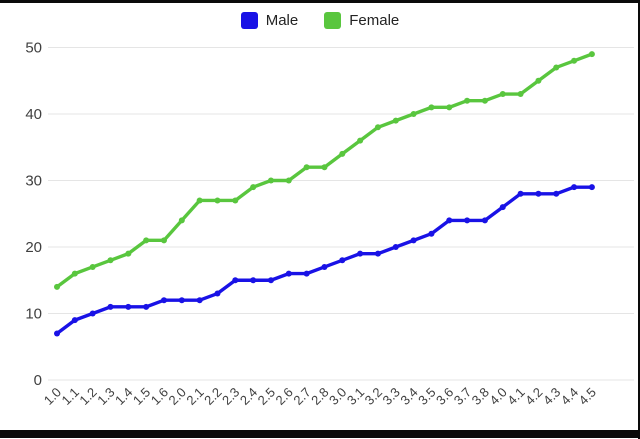 This screenshot has height=439, width=640. I want to click on window-right-border, so click(639, 219).